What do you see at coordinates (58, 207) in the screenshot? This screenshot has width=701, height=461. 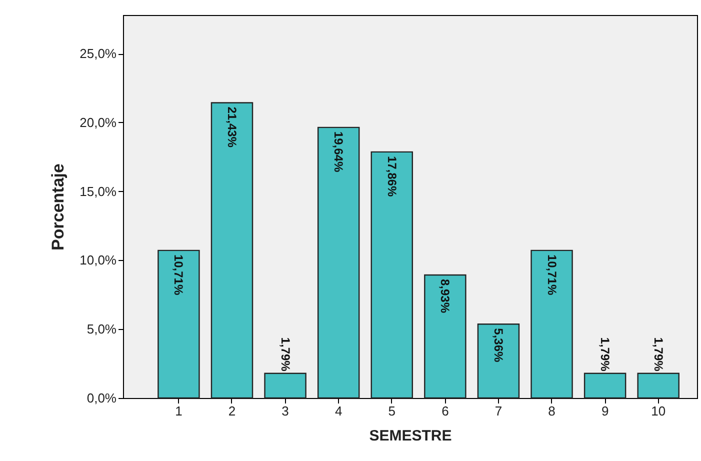 I see `y-axis-title: Porcentaje` at bounding box center [58, 207].